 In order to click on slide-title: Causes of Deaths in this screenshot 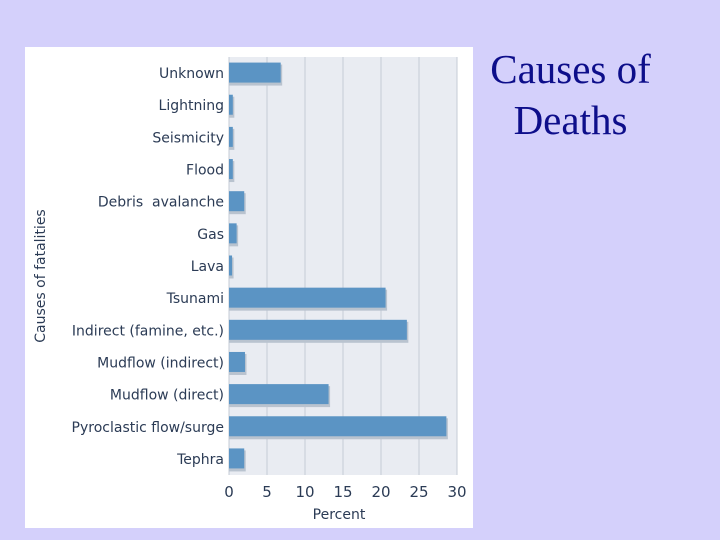, I will do `click(570, 95)`.